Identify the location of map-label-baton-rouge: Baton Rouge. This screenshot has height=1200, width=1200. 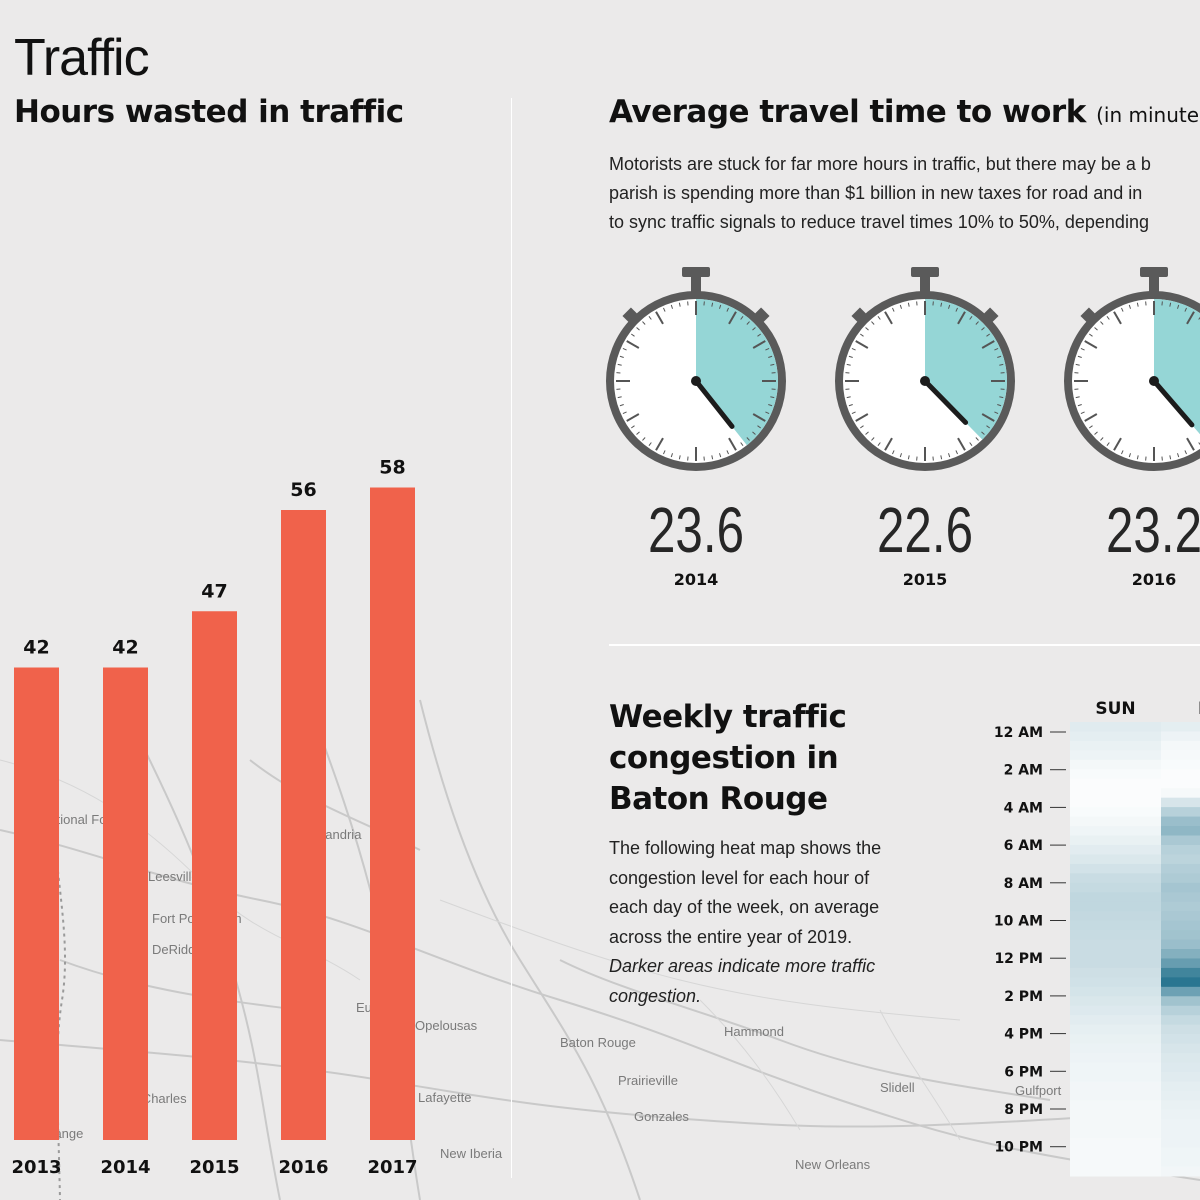
(598, 1042).